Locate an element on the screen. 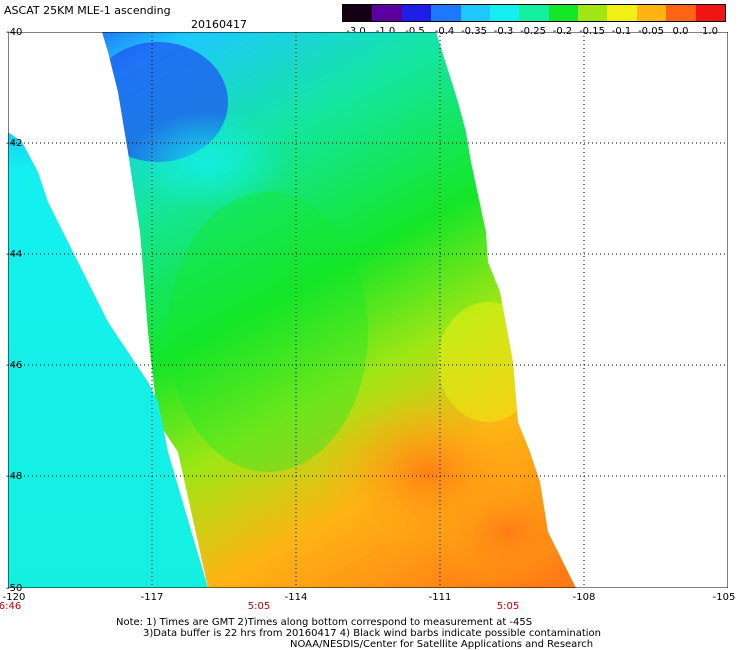 The width and height of the screenshot is (740, 650). map-date: 20160417 is located at coordinates (219, 24).